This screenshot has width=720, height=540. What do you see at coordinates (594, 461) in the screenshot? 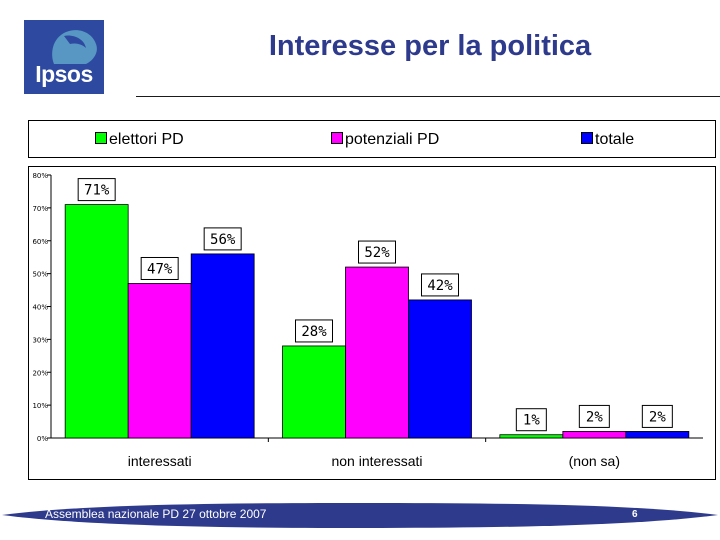
I see `category-label: (non sa)` at bounding box center [594, 461].